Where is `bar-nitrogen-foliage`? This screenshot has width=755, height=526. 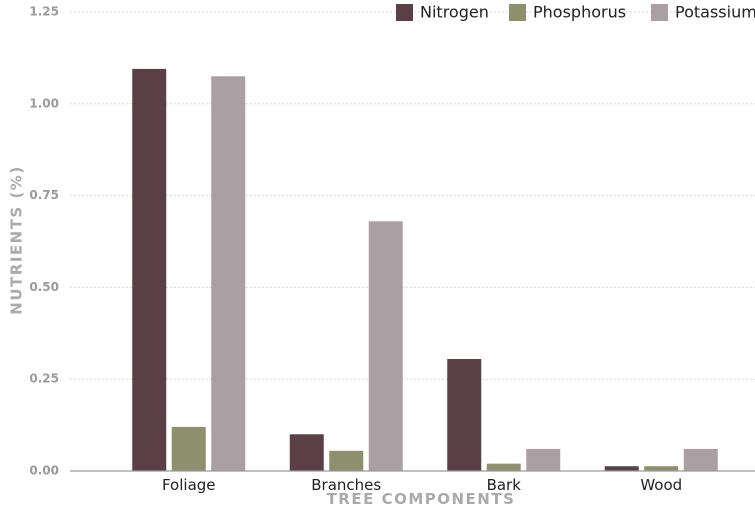
bar-nitrogen-foliage is located at coordinates (149, 269).